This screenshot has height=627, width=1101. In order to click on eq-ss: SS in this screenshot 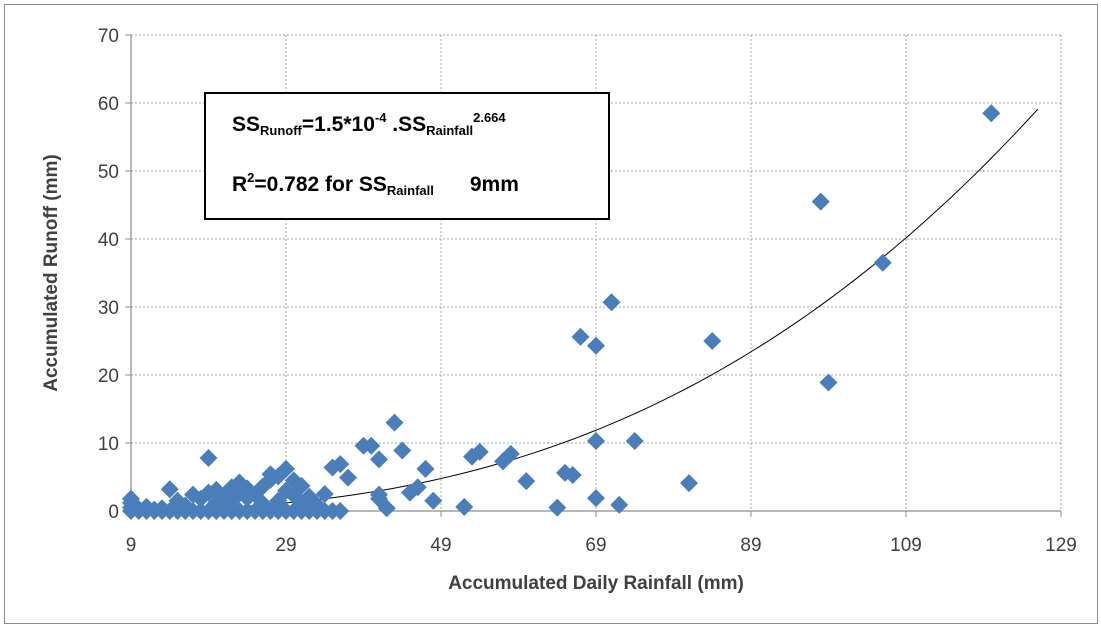, I will do `click(246, 124)`.